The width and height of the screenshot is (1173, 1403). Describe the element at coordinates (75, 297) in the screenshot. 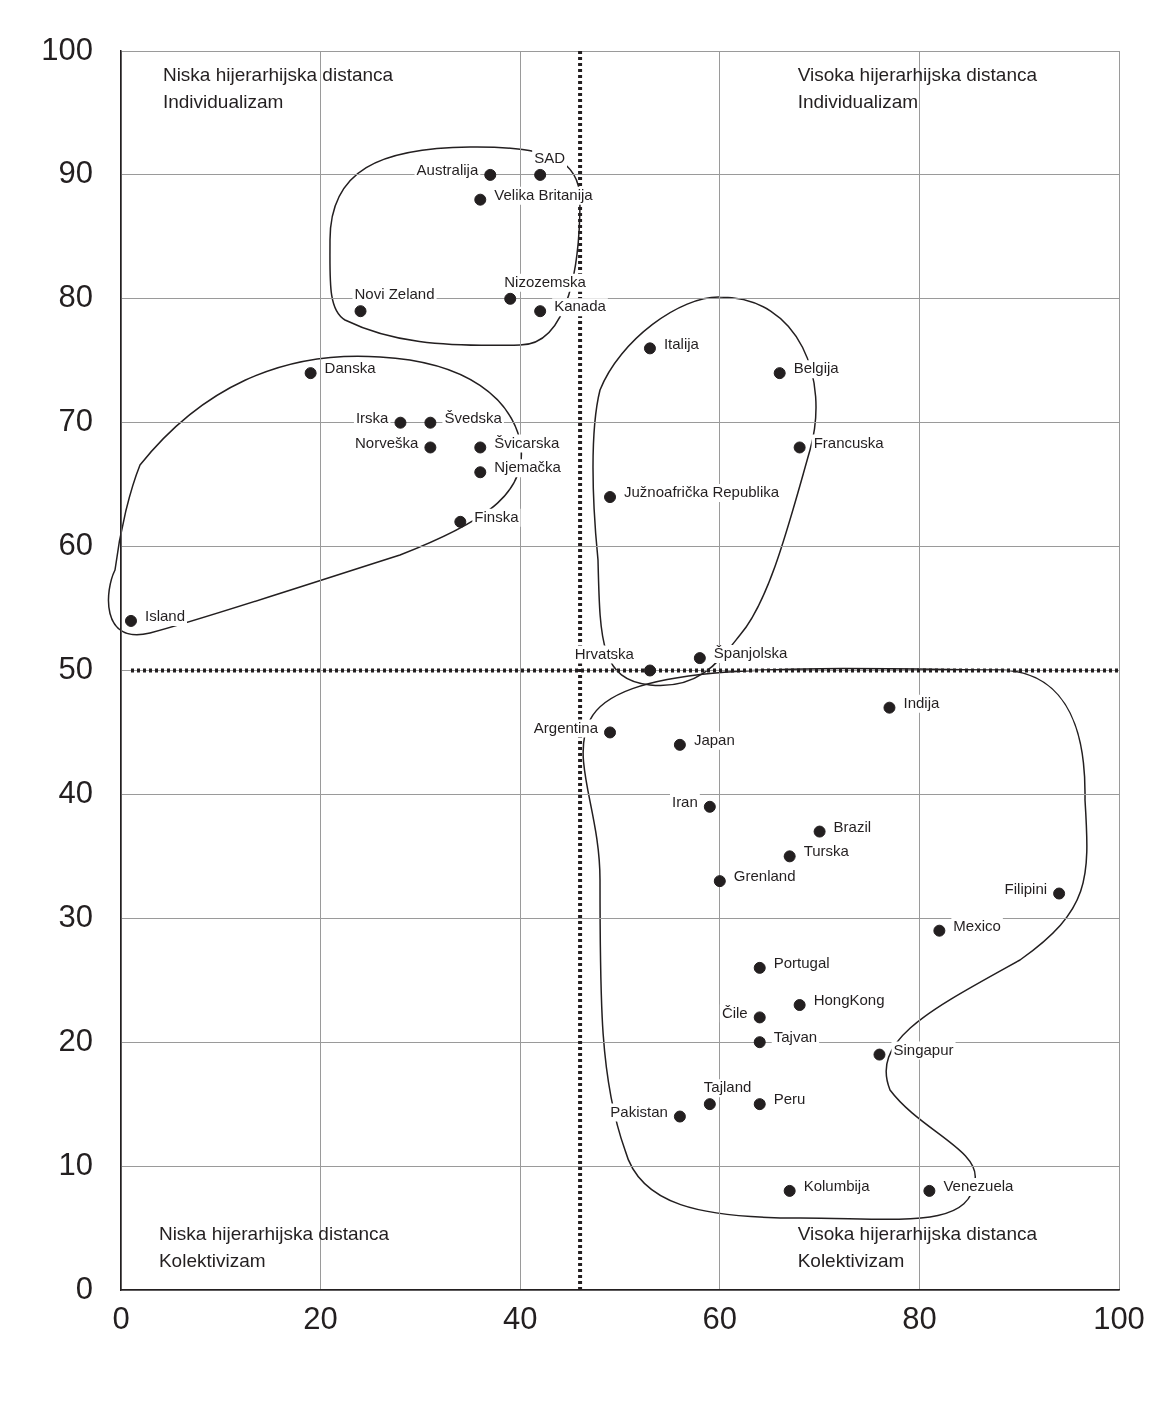

I see `y-tick-label: 80` at that location.